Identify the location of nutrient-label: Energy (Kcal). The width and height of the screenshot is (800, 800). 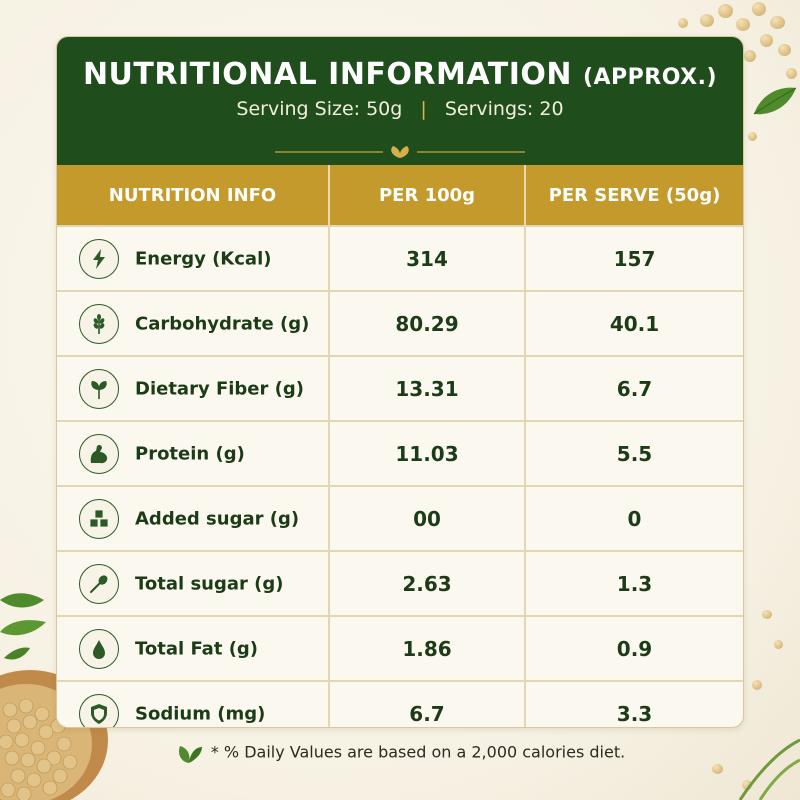
(203, 258).